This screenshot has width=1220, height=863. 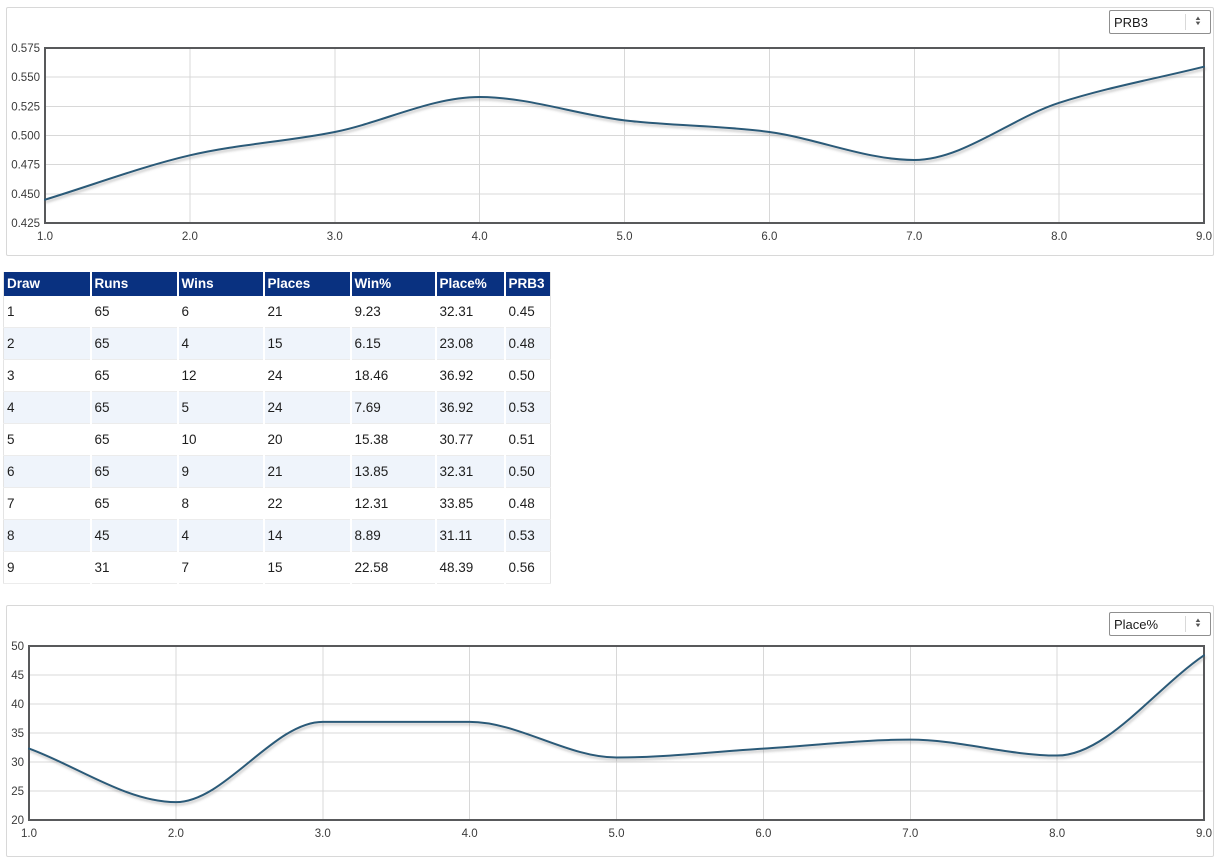 I want to click on table-row: 1 65 6 21 9.23 32.31 0.45, so click(x=277, y=312).